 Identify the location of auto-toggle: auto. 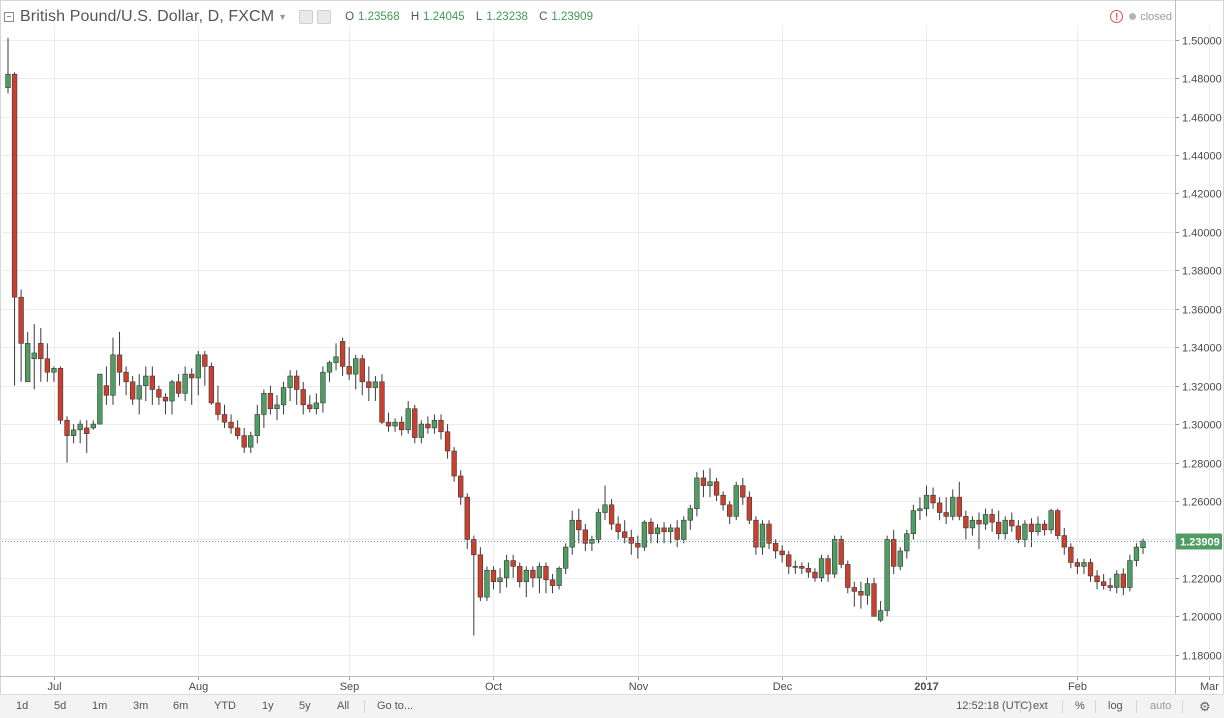
(1161, 706).